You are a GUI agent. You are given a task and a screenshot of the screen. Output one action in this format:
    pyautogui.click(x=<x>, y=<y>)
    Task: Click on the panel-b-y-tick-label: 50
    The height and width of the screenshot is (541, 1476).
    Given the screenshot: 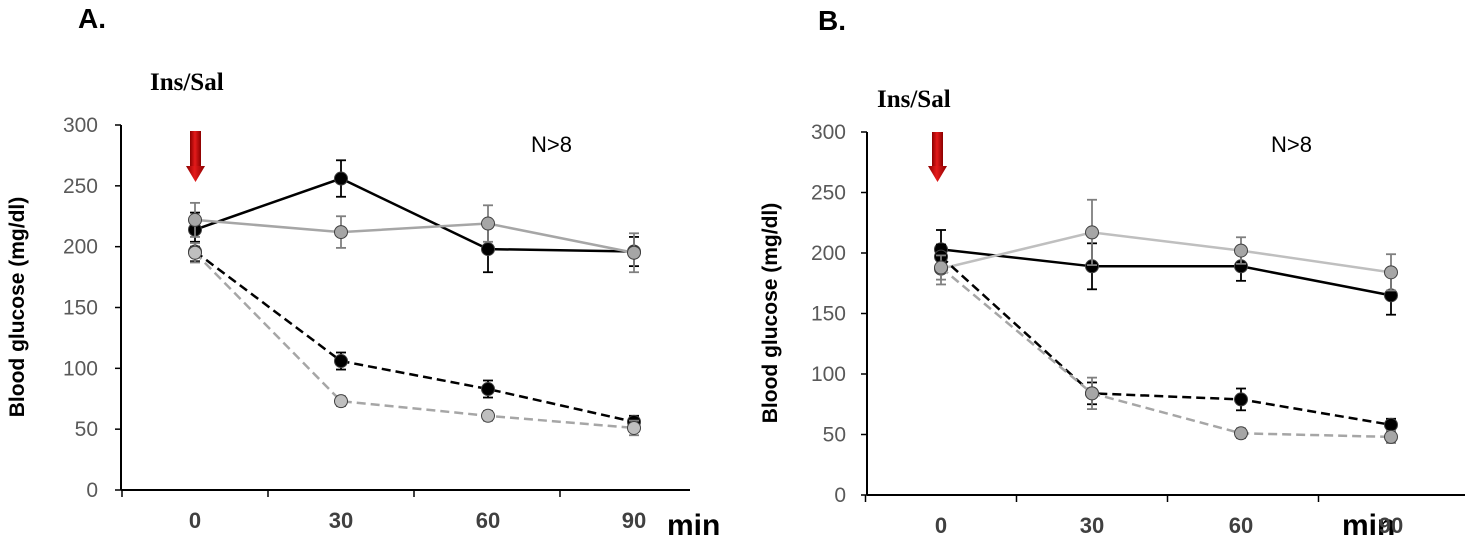 What is the action you would take?
    pyautogui.click(x=834, y=435)
    